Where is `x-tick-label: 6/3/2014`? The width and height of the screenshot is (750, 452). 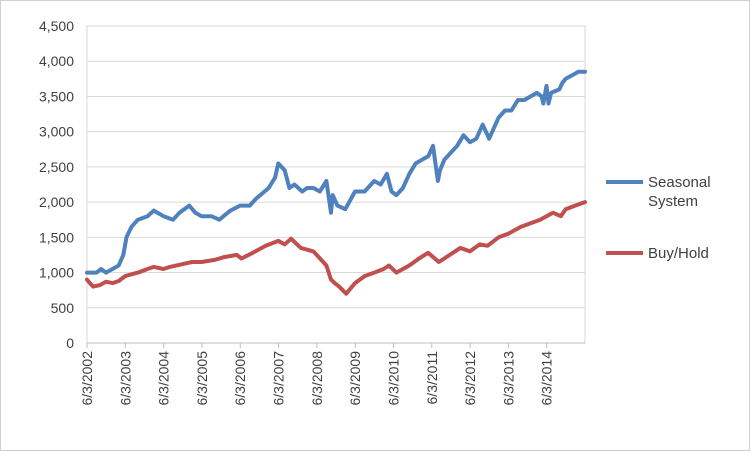
x-tick-label: 6/3/2014 is located at coordinates (547, 378).